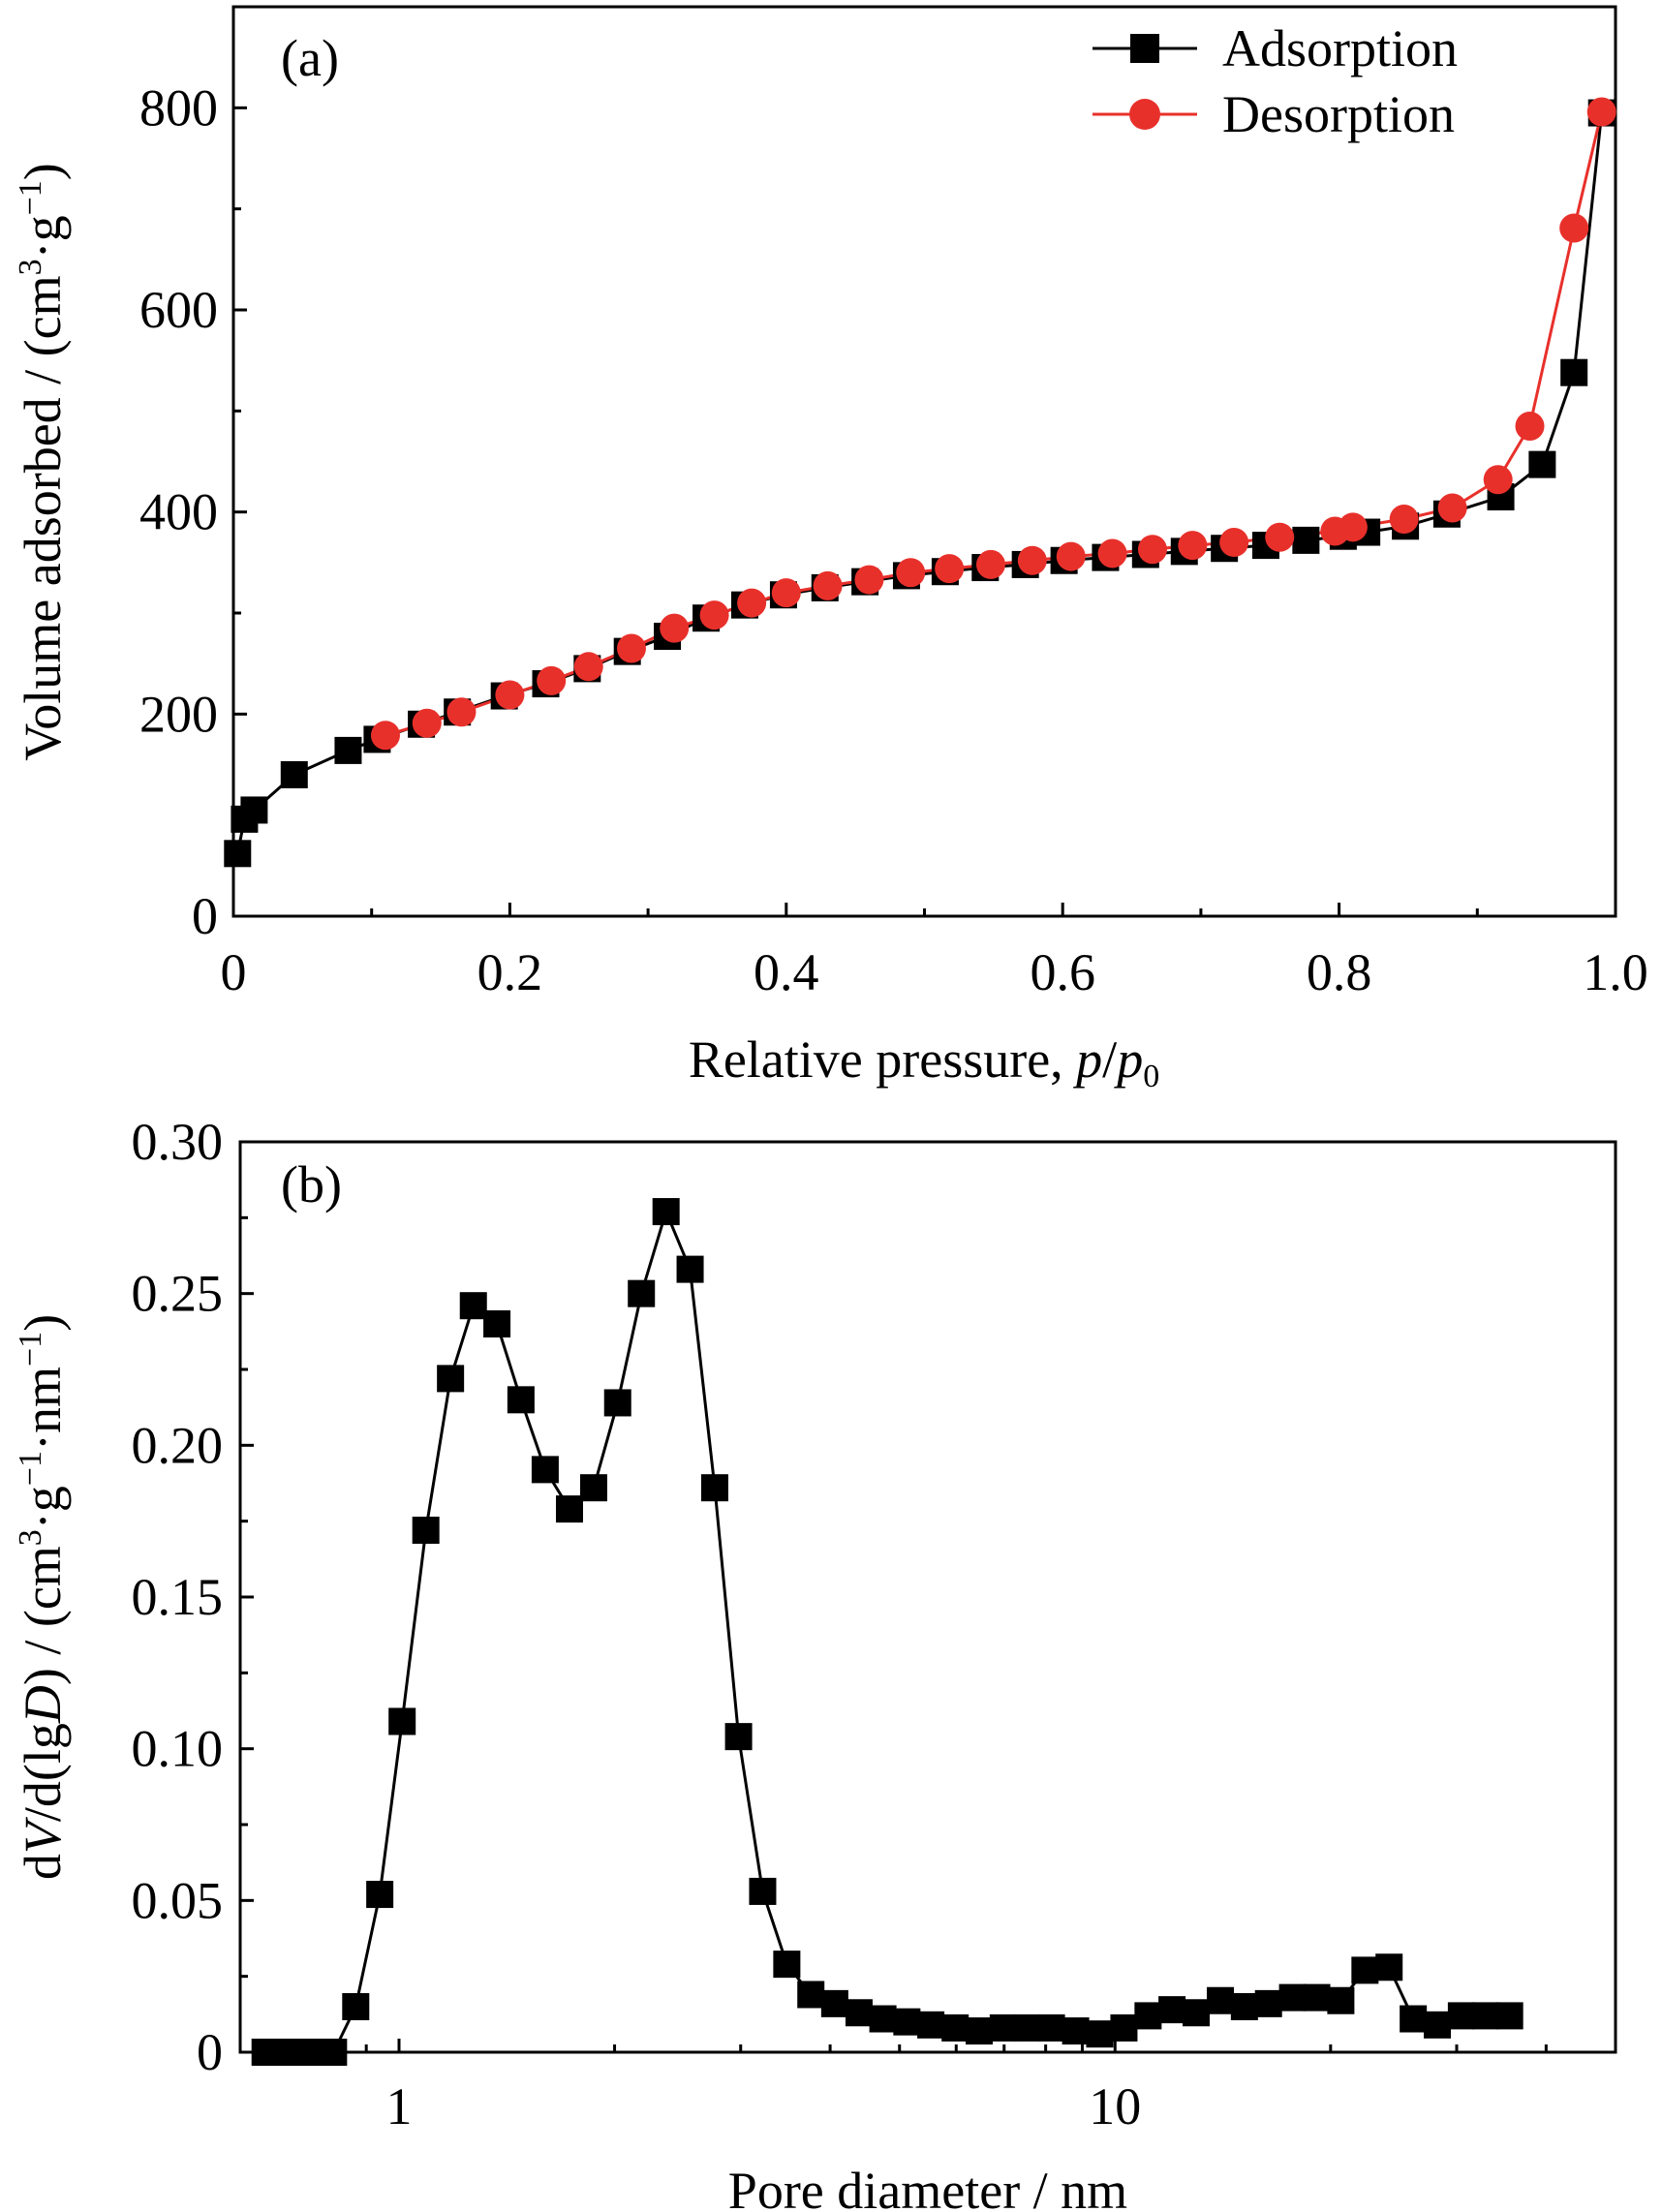 This screenshot has height=2212, width=1662. What do you see at coordinates (178, 1142) in the screenshot?
I see `panel-b-y-tick-label: 0.30` at bounding box center [178, 1142].